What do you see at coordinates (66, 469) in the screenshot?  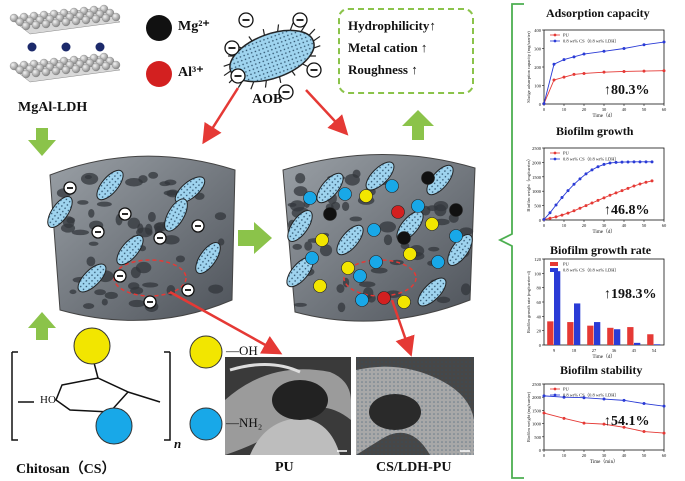 I see `chitosan-label: Chitosan（CS）` at bounding box center [66, 469].